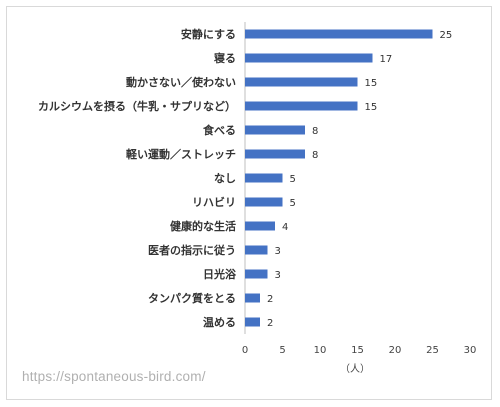 Image resolution: width=500 pixels, height=407 pixels. Describe the element at coordinates (293, 179) in the screenshot. I see `value-label-6: 5` at that location.